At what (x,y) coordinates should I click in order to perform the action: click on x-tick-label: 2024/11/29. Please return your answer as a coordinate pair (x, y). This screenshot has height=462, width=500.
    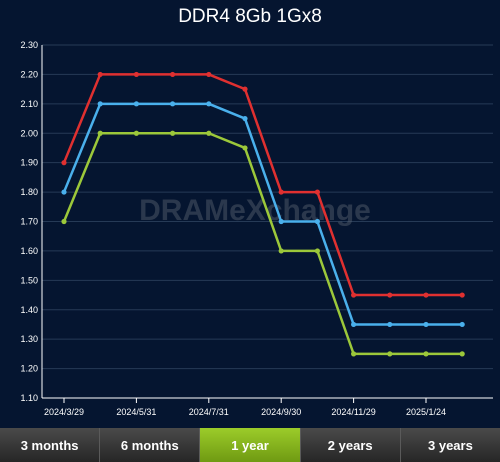
    Looking at the image, I should click on (353, 412).